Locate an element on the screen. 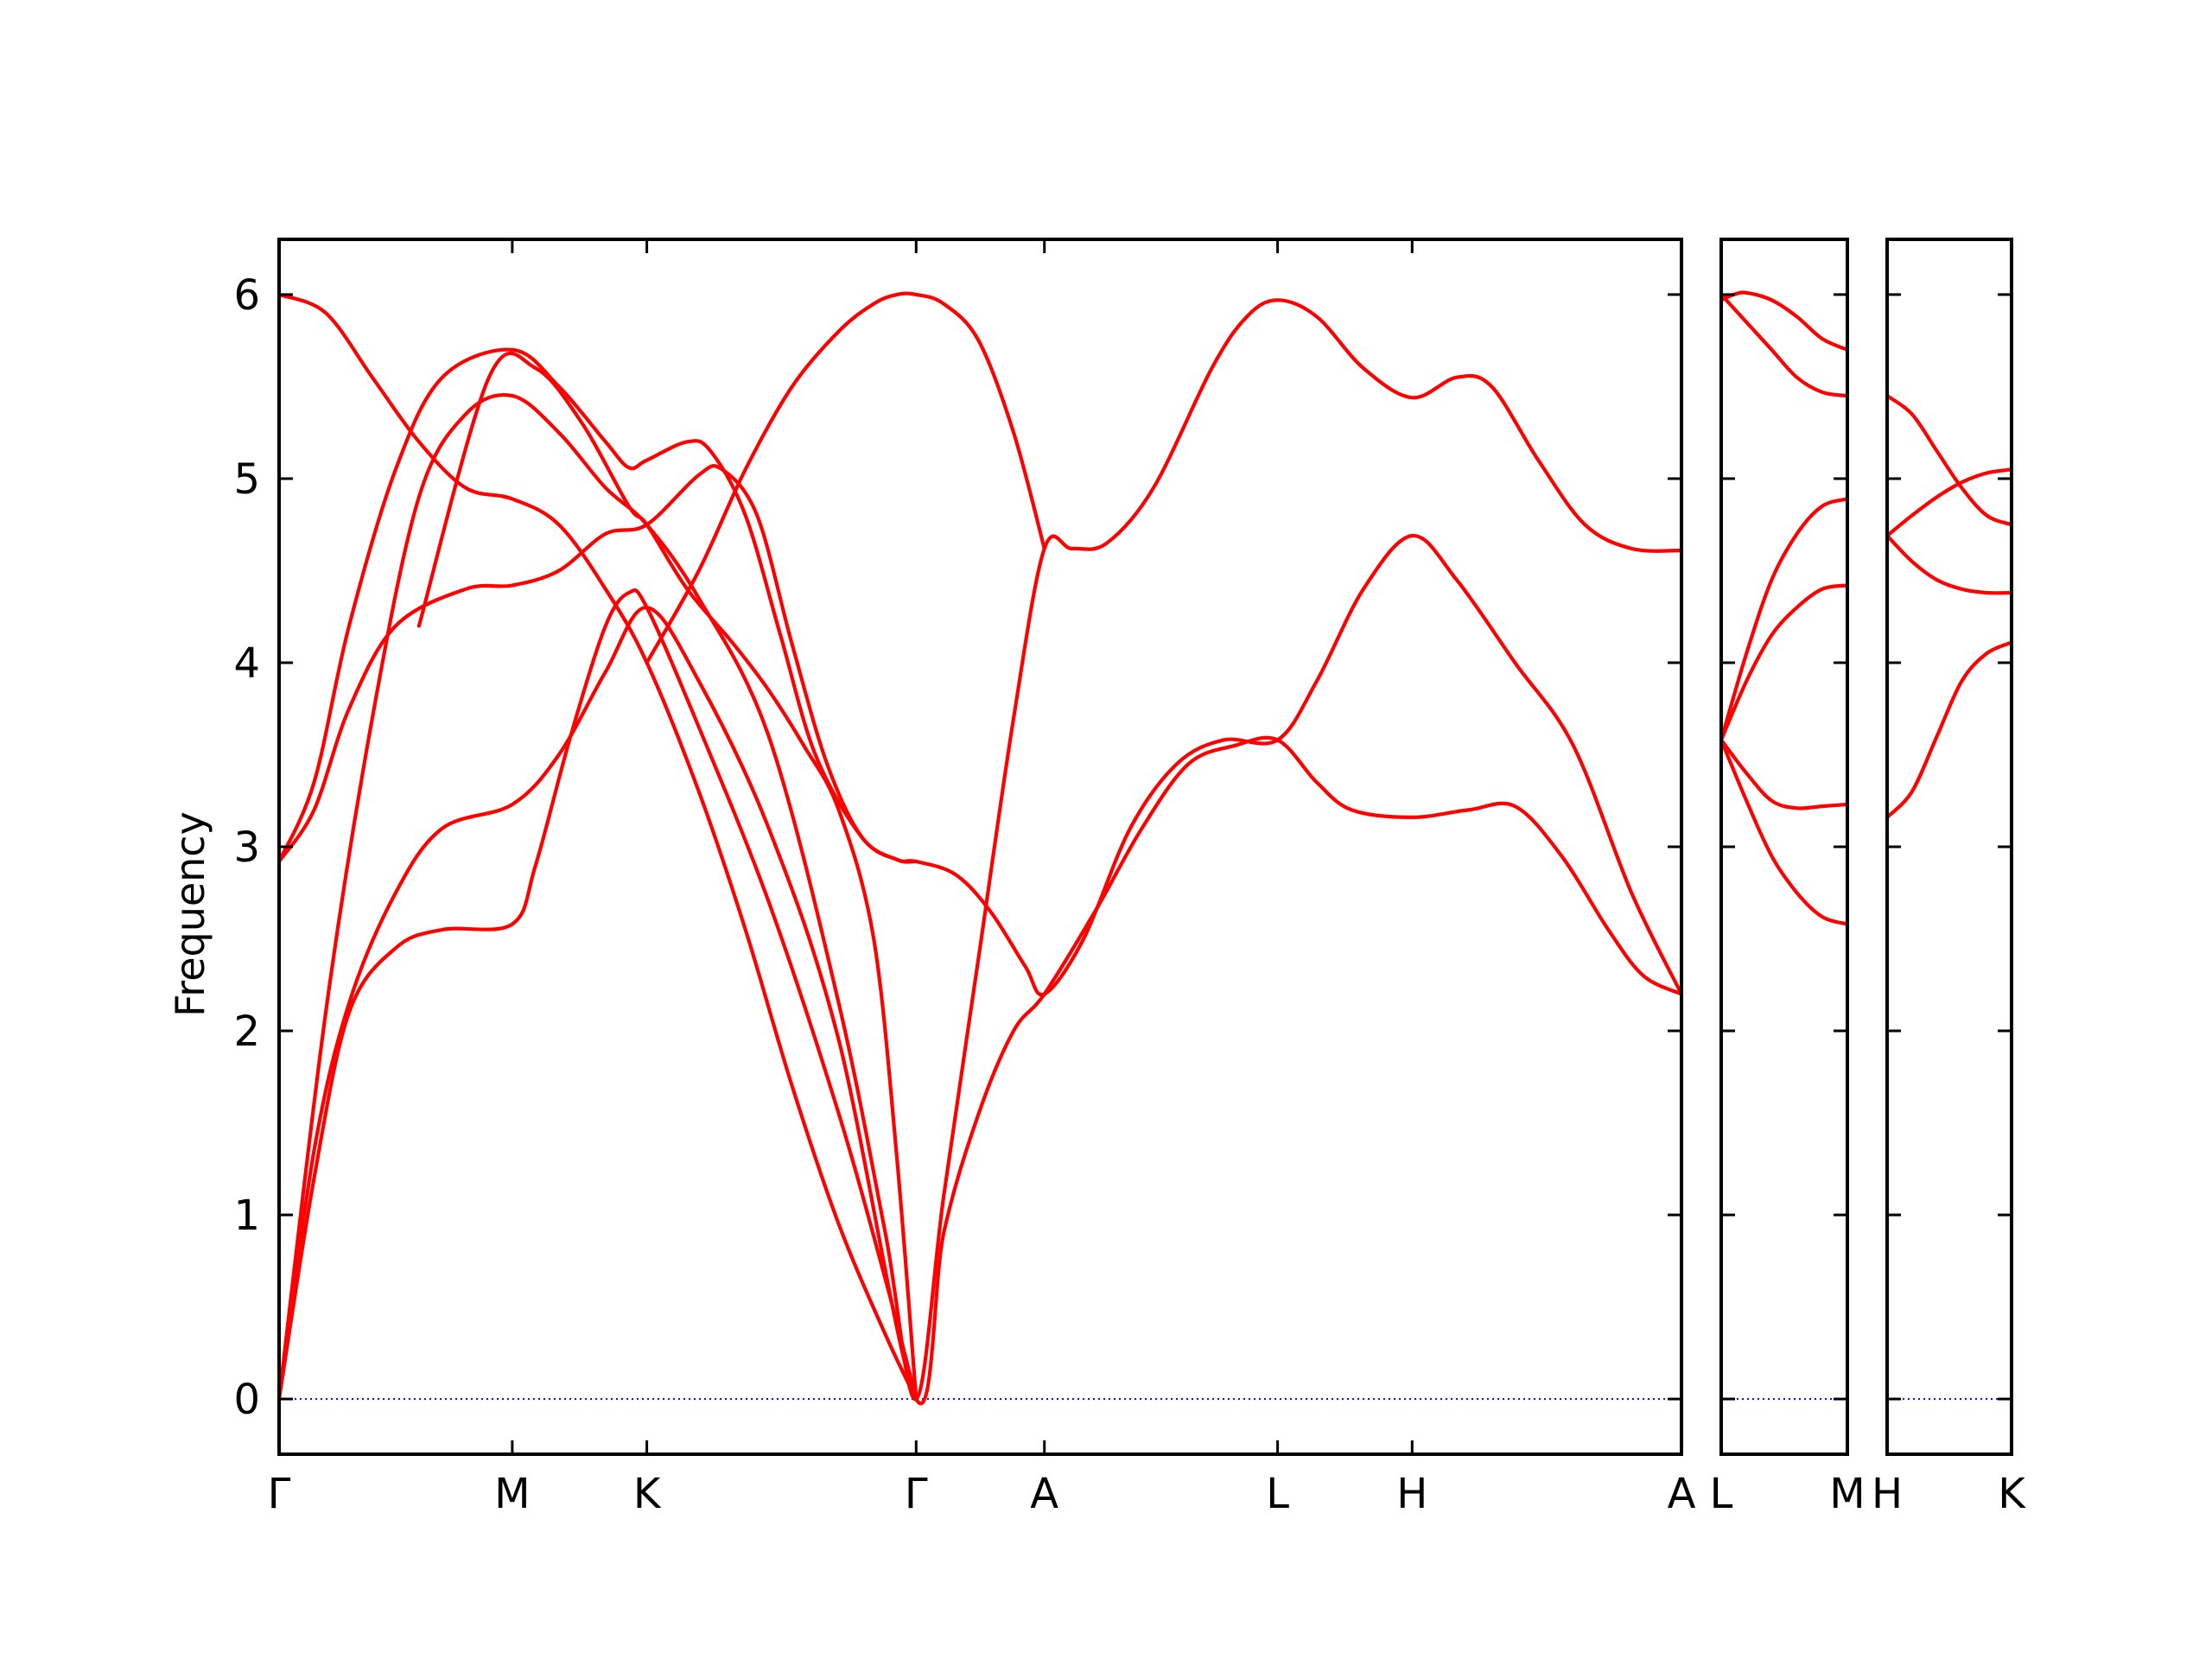 This screenshot has height=1659, width=2212. y-tick-label: 6 is located at coordinates (246, 295).